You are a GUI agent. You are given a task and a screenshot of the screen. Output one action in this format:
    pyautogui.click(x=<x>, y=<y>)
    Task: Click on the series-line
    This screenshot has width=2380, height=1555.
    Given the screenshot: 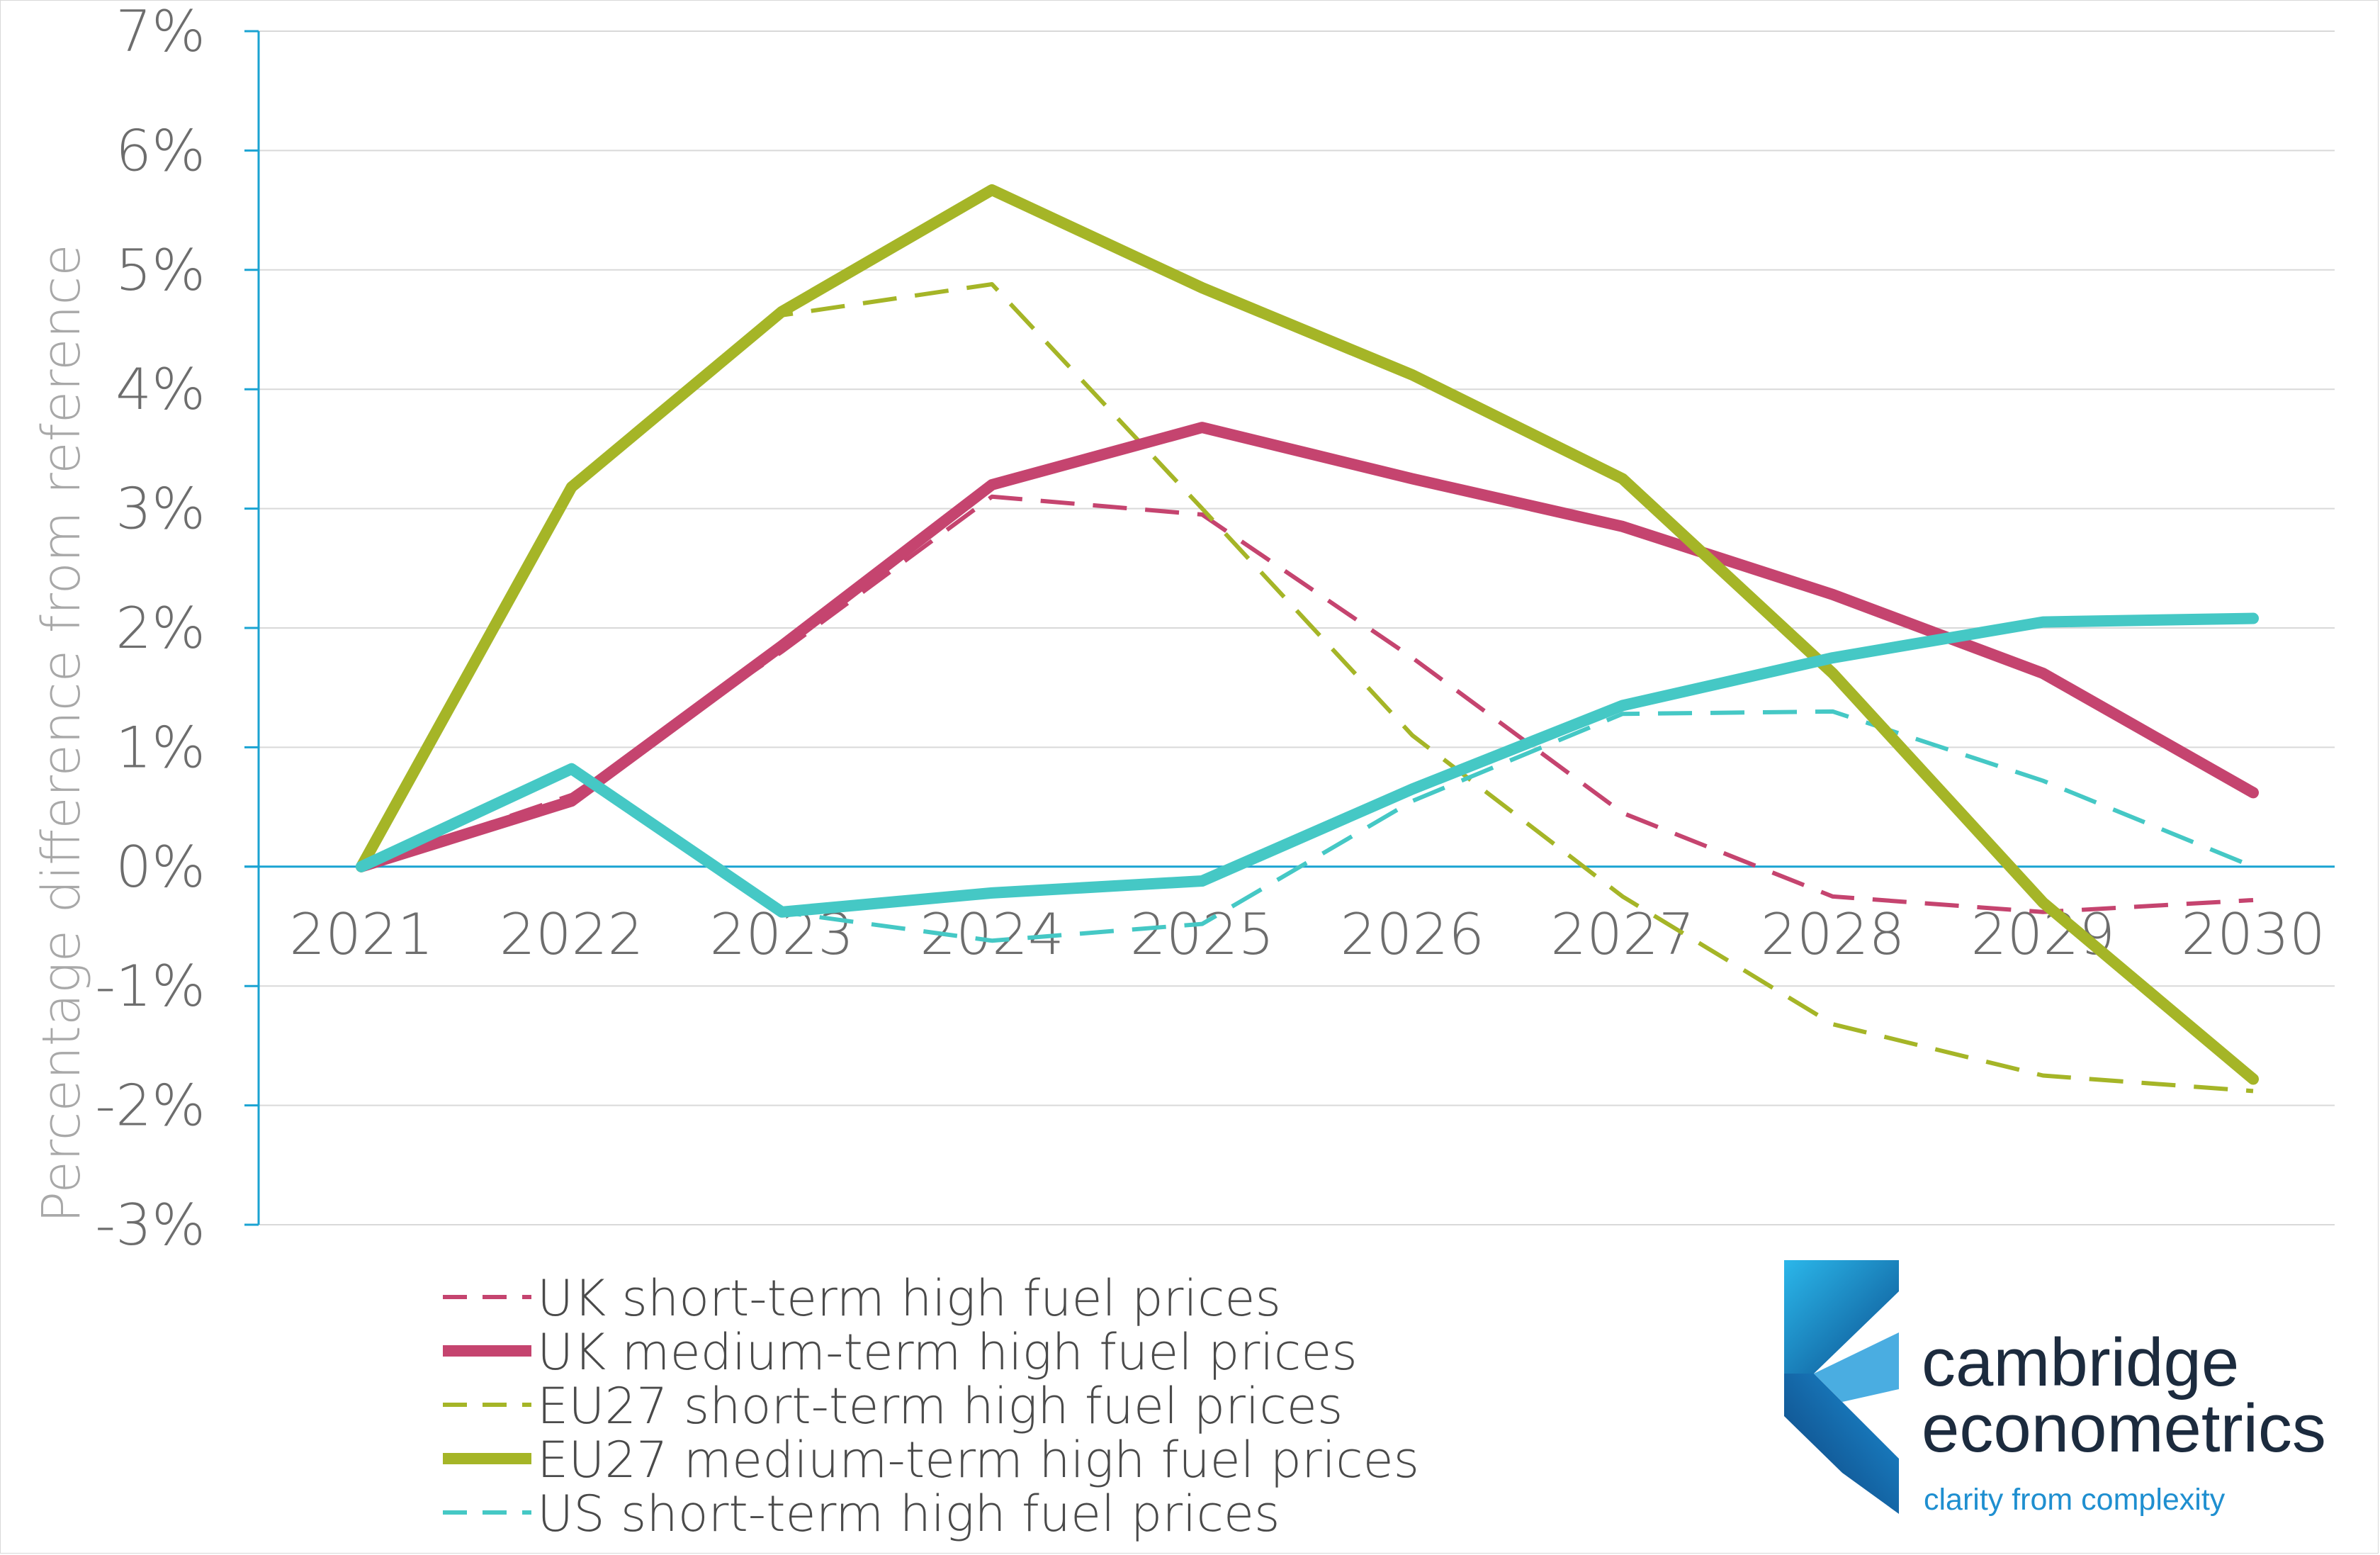 What is the action you would take?
    pyautogui.click(x=1307, y=826)
    